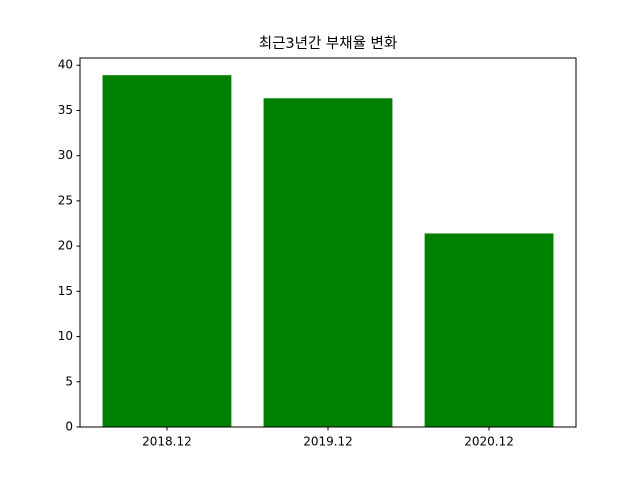 This screenshot has width=640, height=484. Describe the element at coordinates (167, 442) in the screenshot. I see `x-tick-label: 2018.12` at that location.